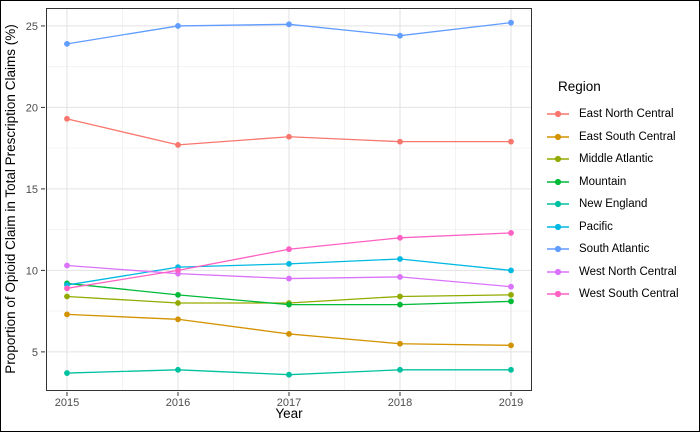 The width and height of the screenshot is (700, 432). What do you see at coordinates (289, 304) in the screenshot?
I see `point-mountain-2017` at bounding box center [289, 304].